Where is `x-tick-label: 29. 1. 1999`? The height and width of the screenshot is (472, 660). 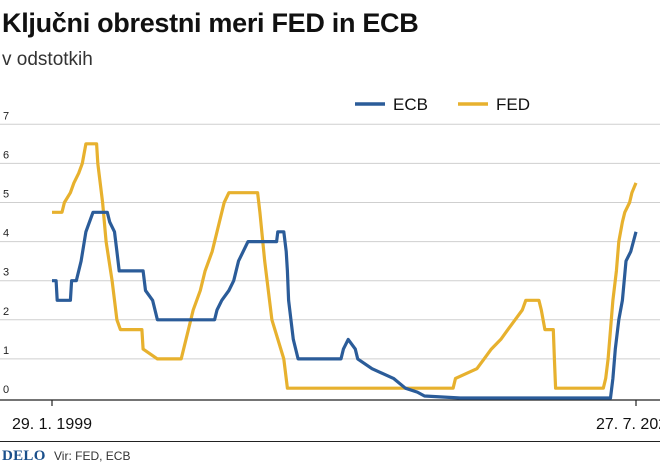
x-tick-label: 29. 1. 1999 is located at coordinates (52, 424).